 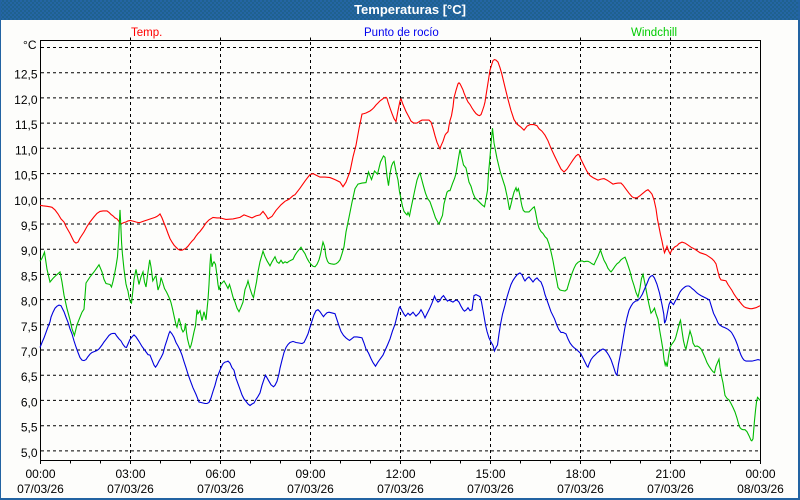 What do you see at coordinates (130, 474) in the screenshot?
I see `svg-text: 03:00` at bounding box center [130, 474].